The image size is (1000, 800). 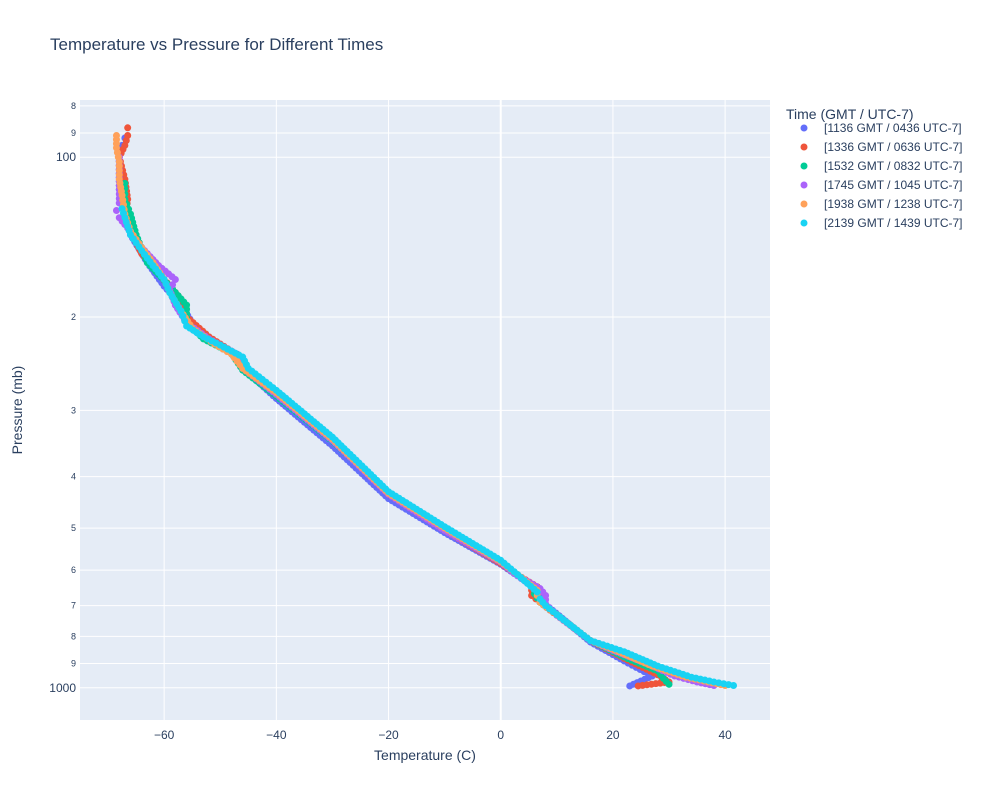 I want to click on y-minor-tick-label: 6, so click(x=73, y=570).